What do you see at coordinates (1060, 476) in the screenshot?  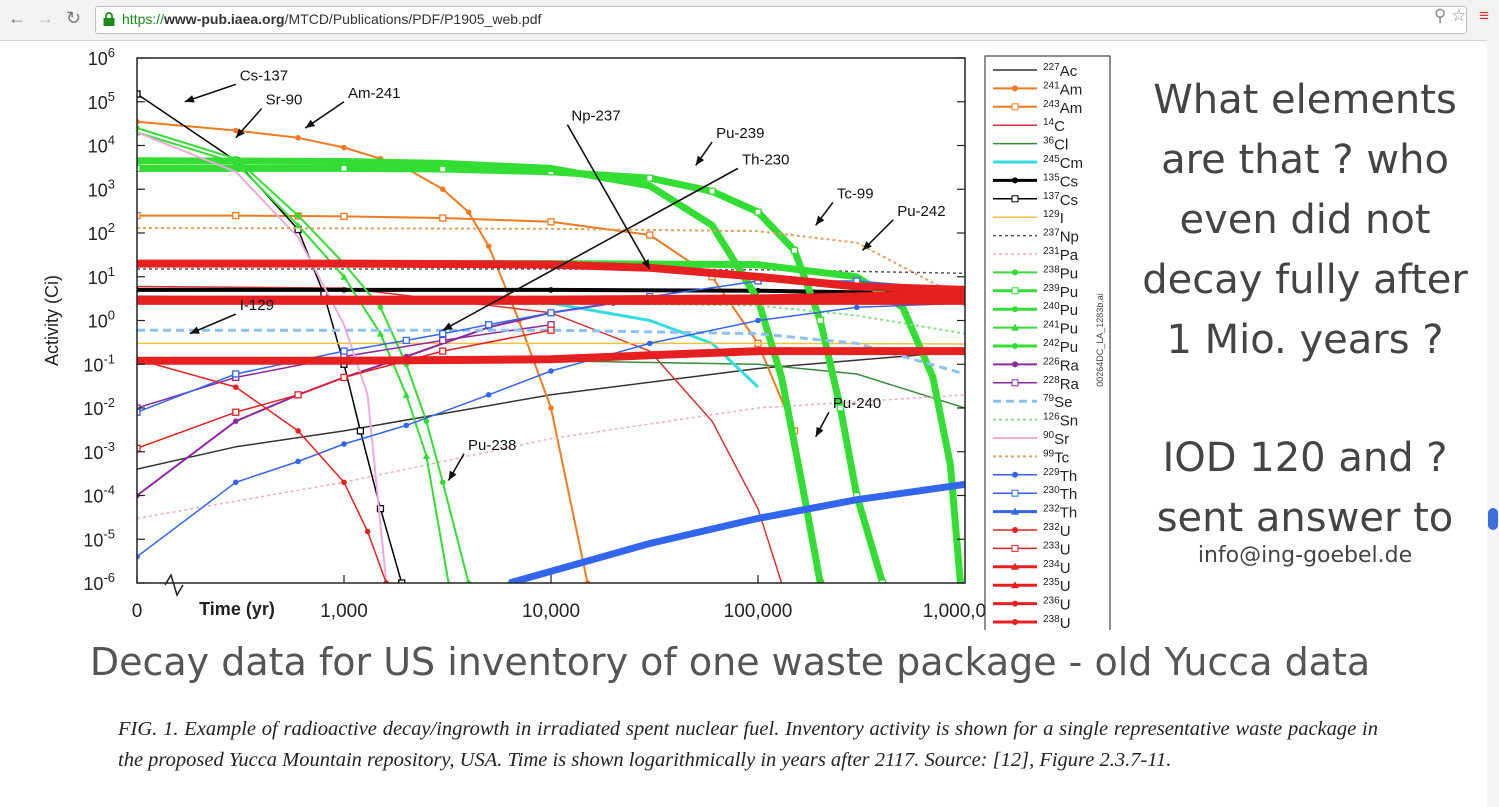 I see `legend-entry-label: 229Th` at bounding box center [1060, 476].